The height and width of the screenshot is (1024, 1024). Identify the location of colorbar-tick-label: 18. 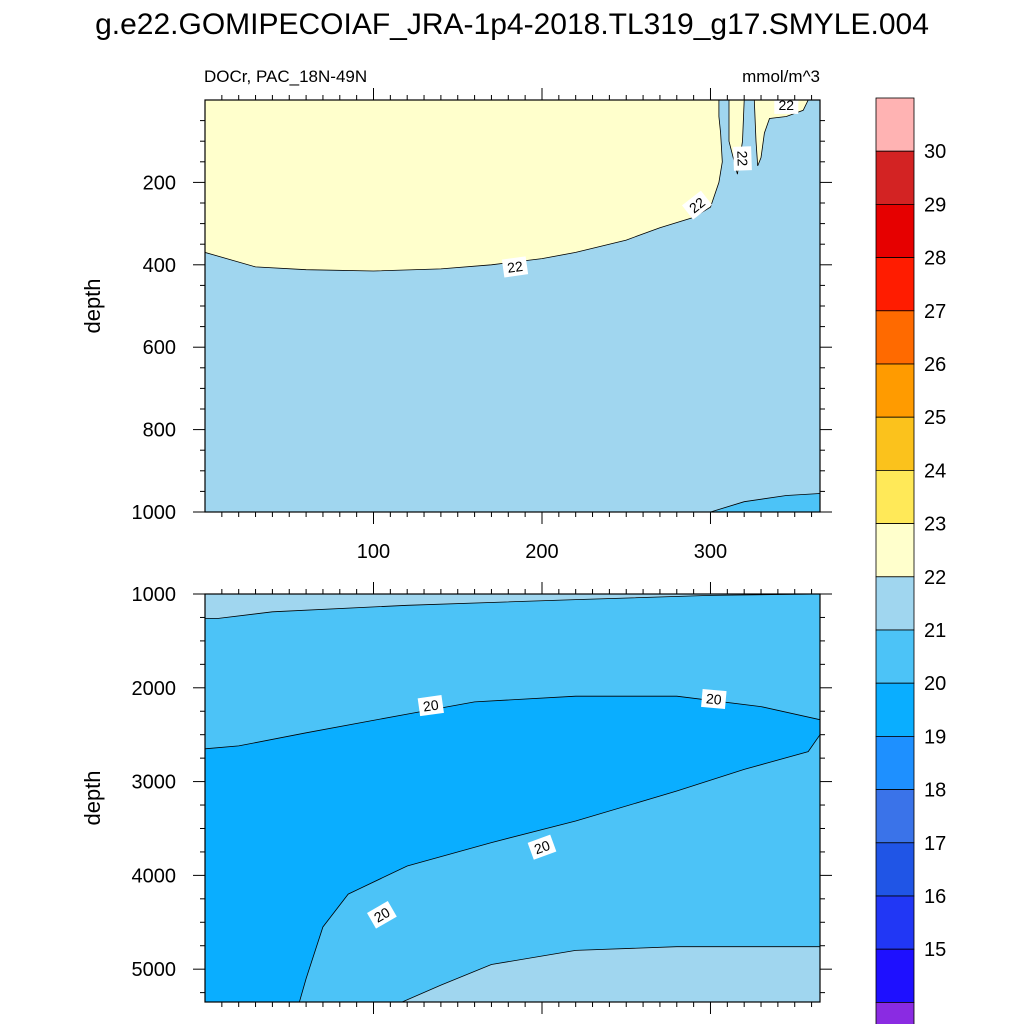
(935, 791).